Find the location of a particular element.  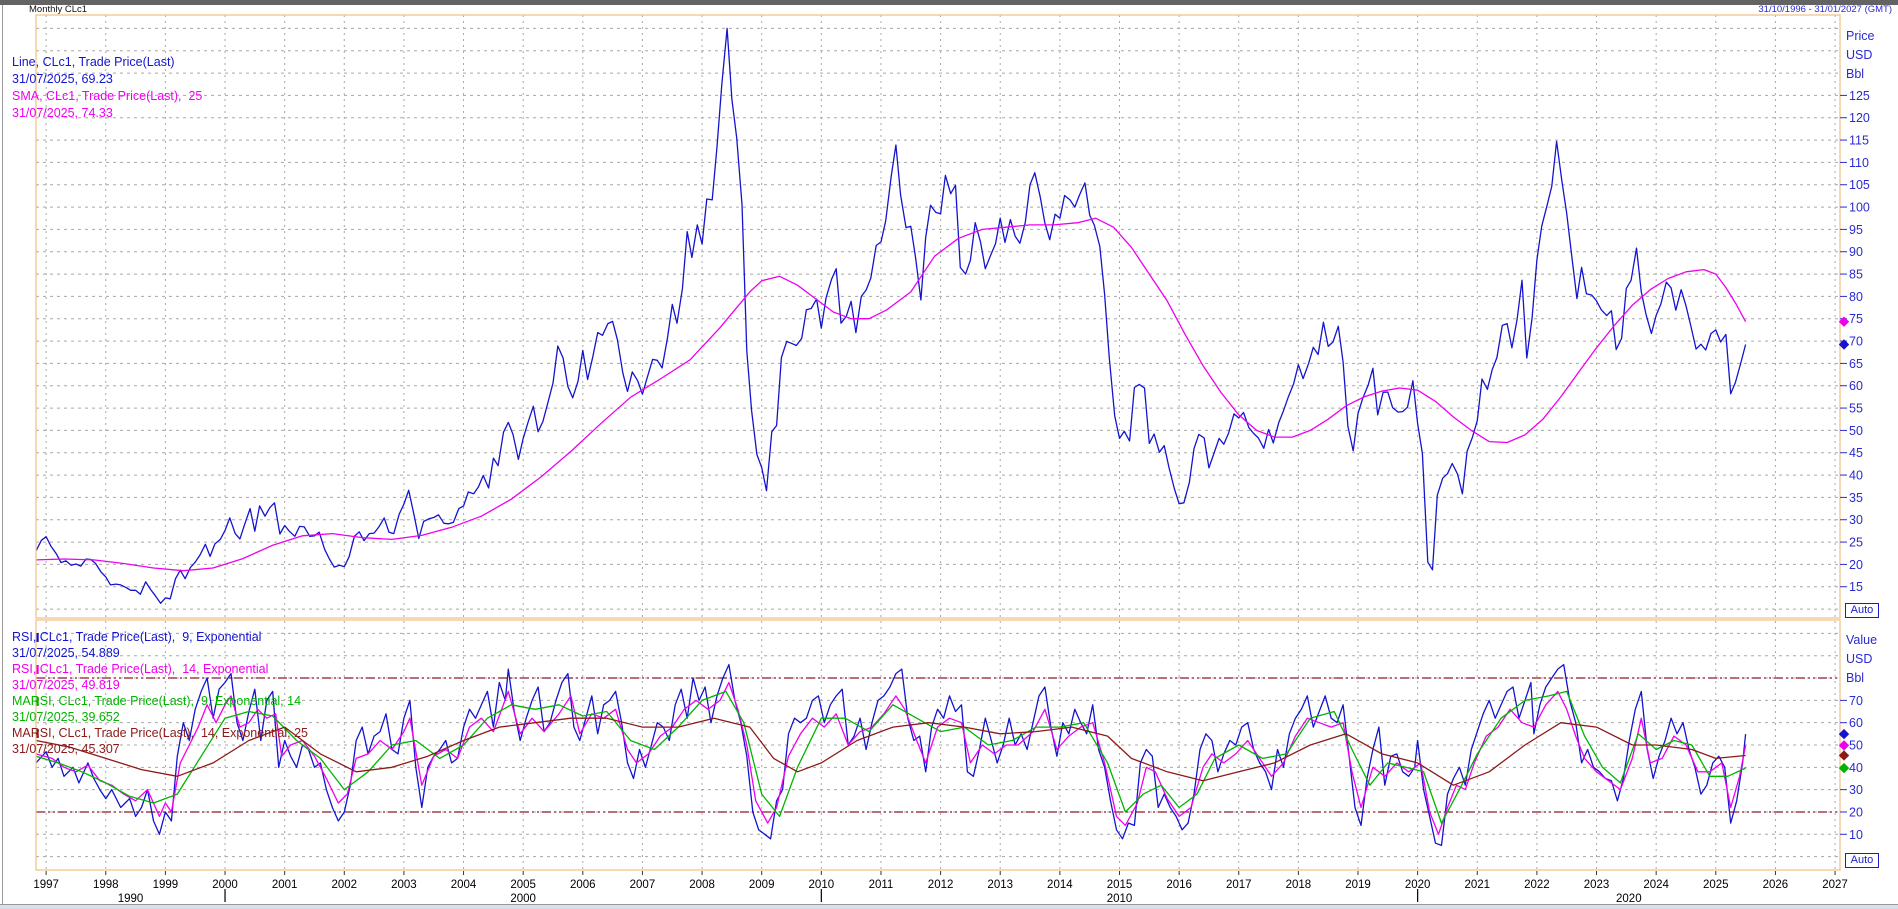

price-axis-auto-button: Auto is located at coordinates (1862, 610).